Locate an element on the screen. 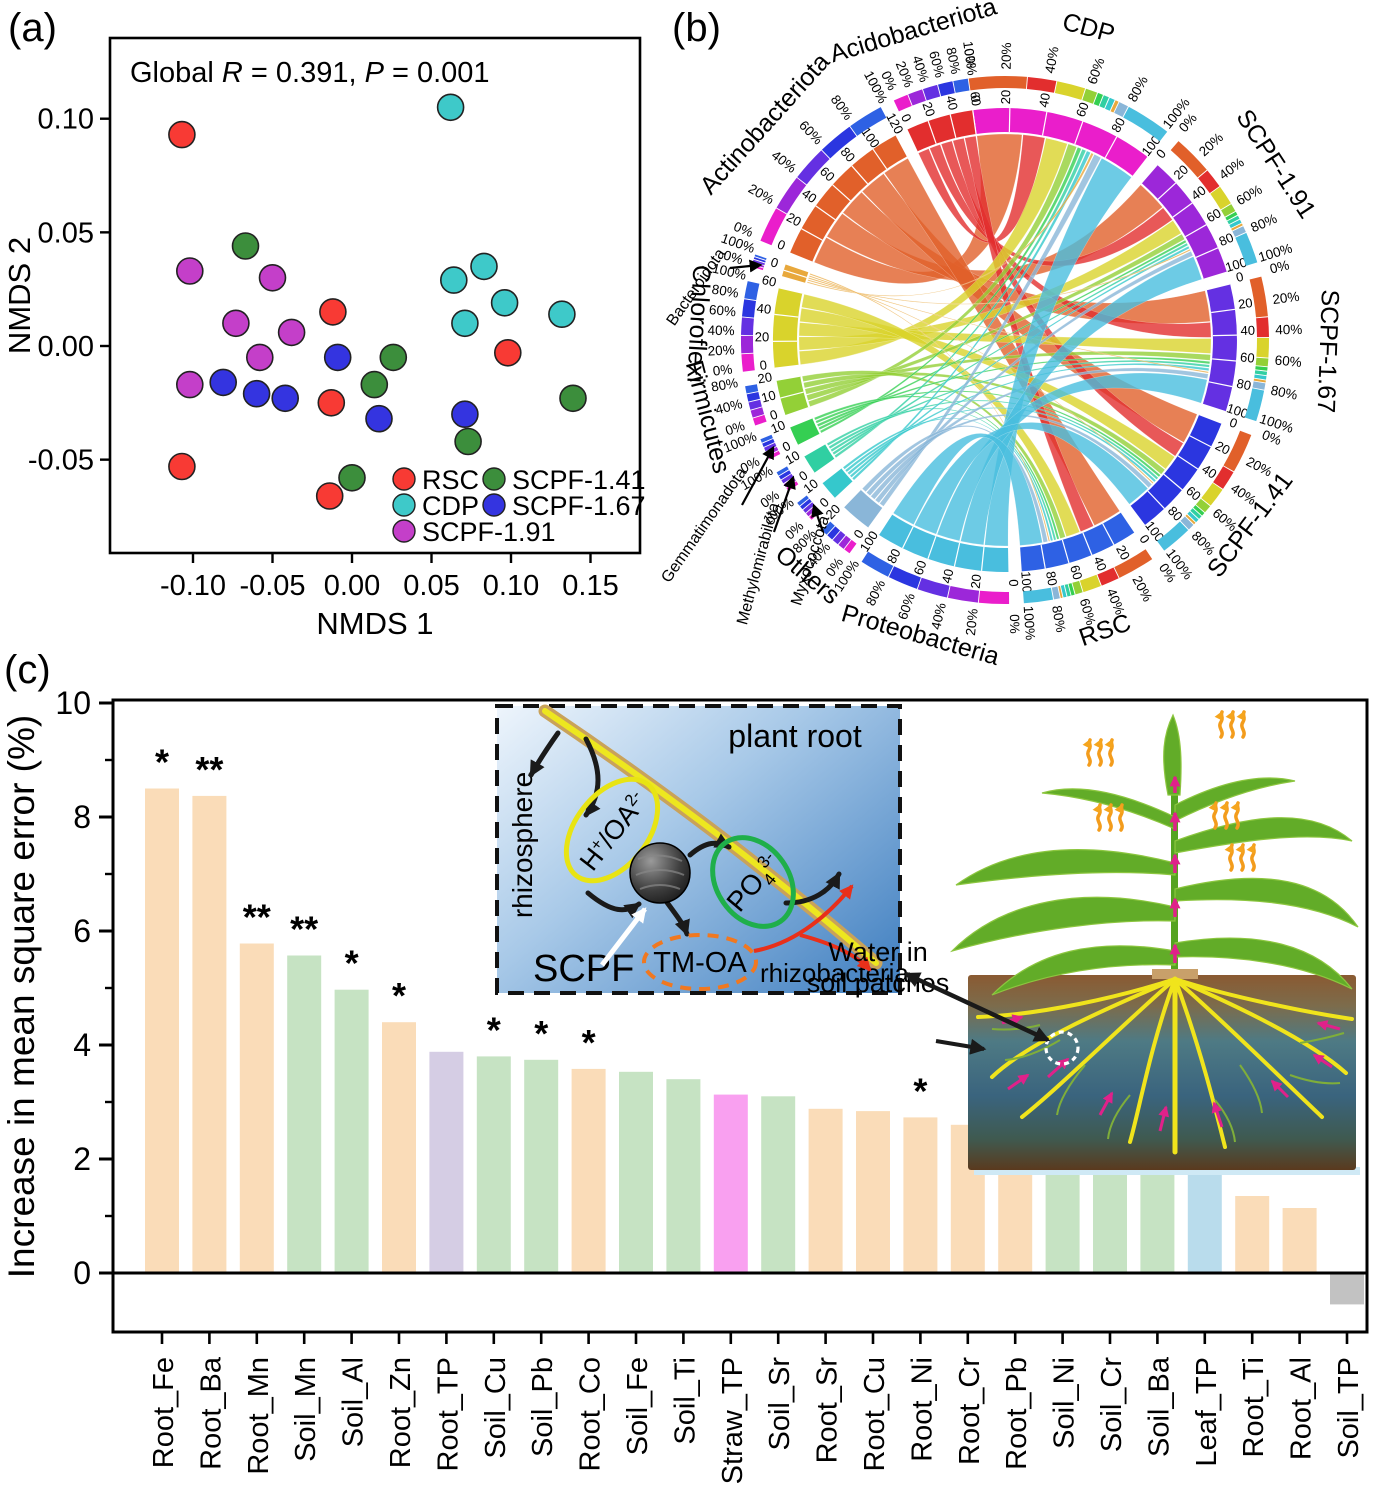  x-tick-label-Soil_Pb: Soil_Pb is located at coordinates (543, 1407).